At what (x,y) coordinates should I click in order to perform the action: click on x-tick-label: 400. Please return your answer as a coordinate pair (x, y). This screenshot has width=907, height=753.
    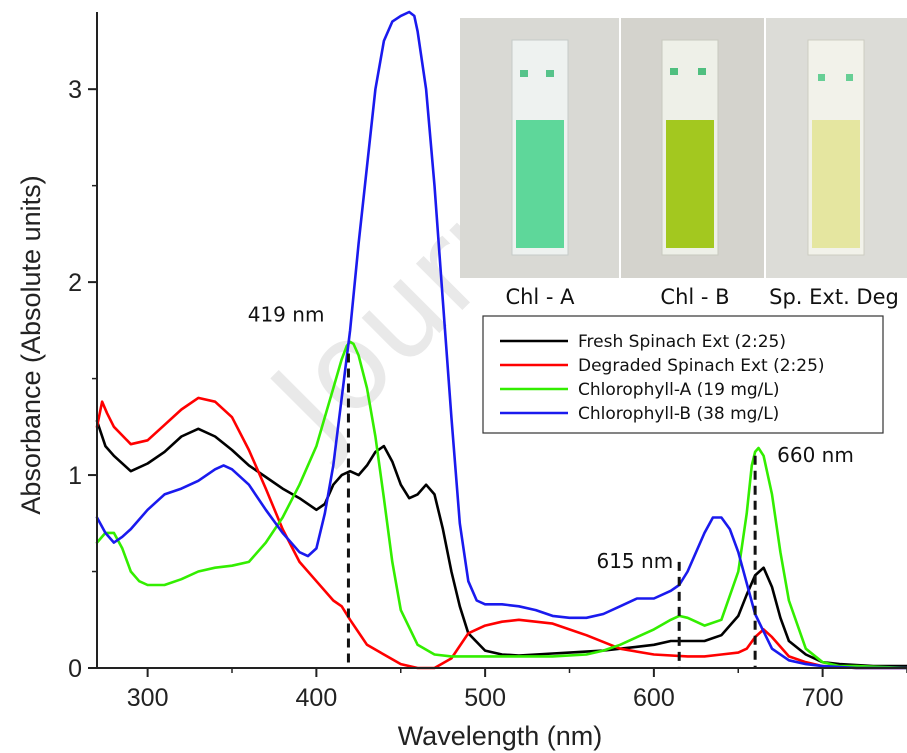
    Looking at the image, I should click on (317, 698).